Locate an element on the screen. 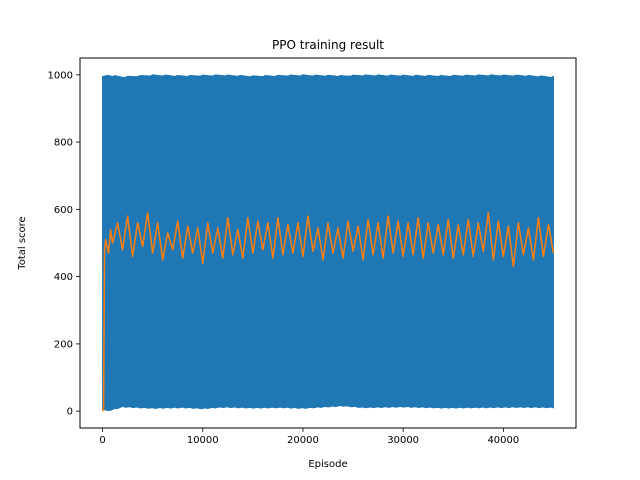 The height and width of the screenshot is (480, 640). y-tick-label: 200 is located at coordinates (63, 344).